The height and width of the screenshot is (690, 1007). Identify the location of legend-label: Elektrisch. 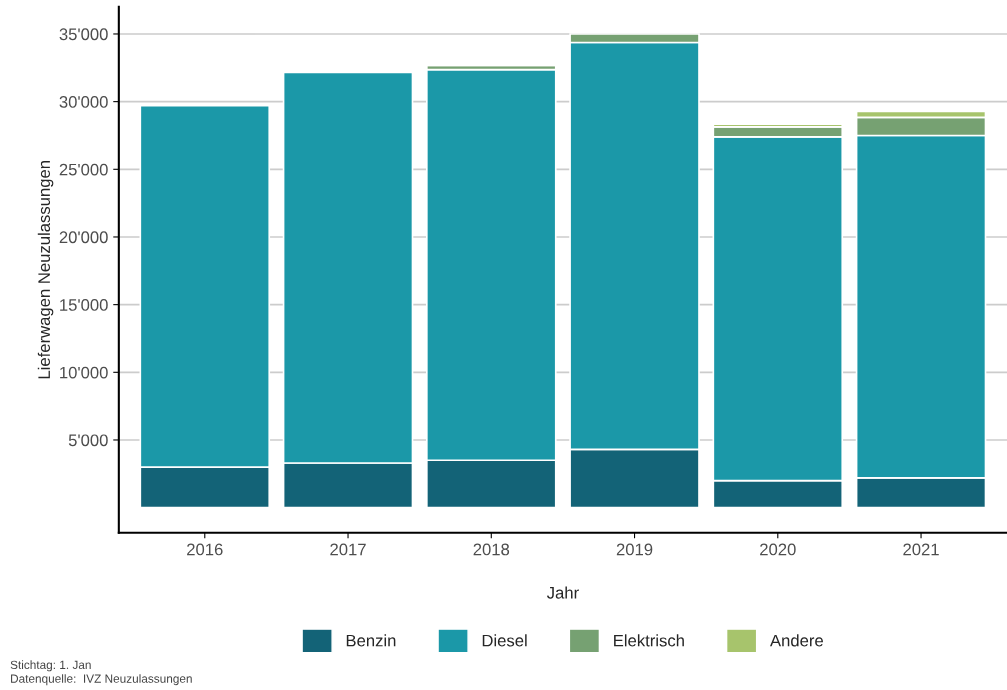
(649, 640).